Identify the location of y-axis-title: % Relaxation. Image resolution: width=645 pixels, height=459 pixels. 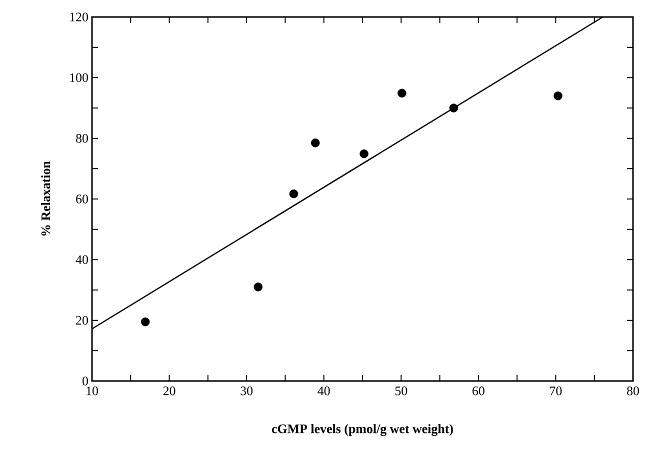
(45, 198).